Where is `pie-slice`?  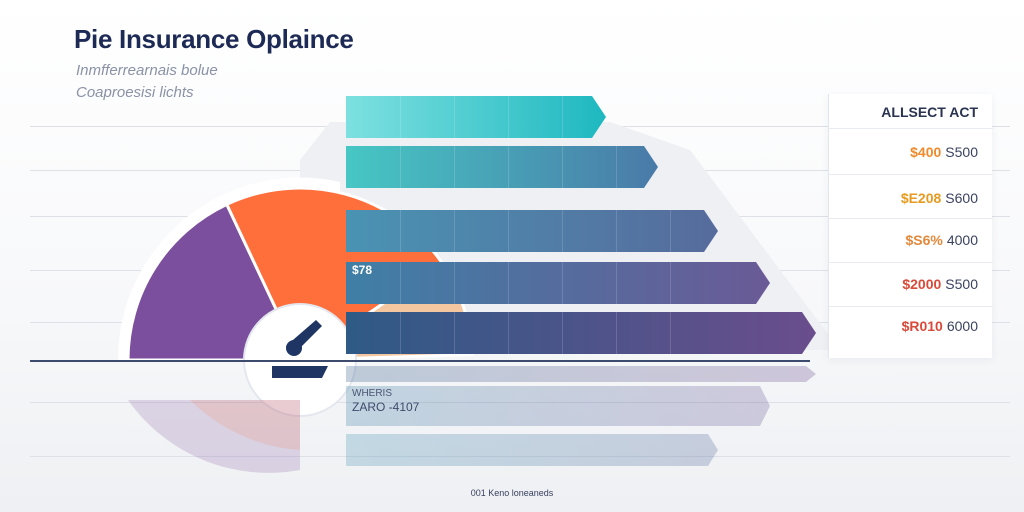 pie-slice is located at coordinates (214, 282).